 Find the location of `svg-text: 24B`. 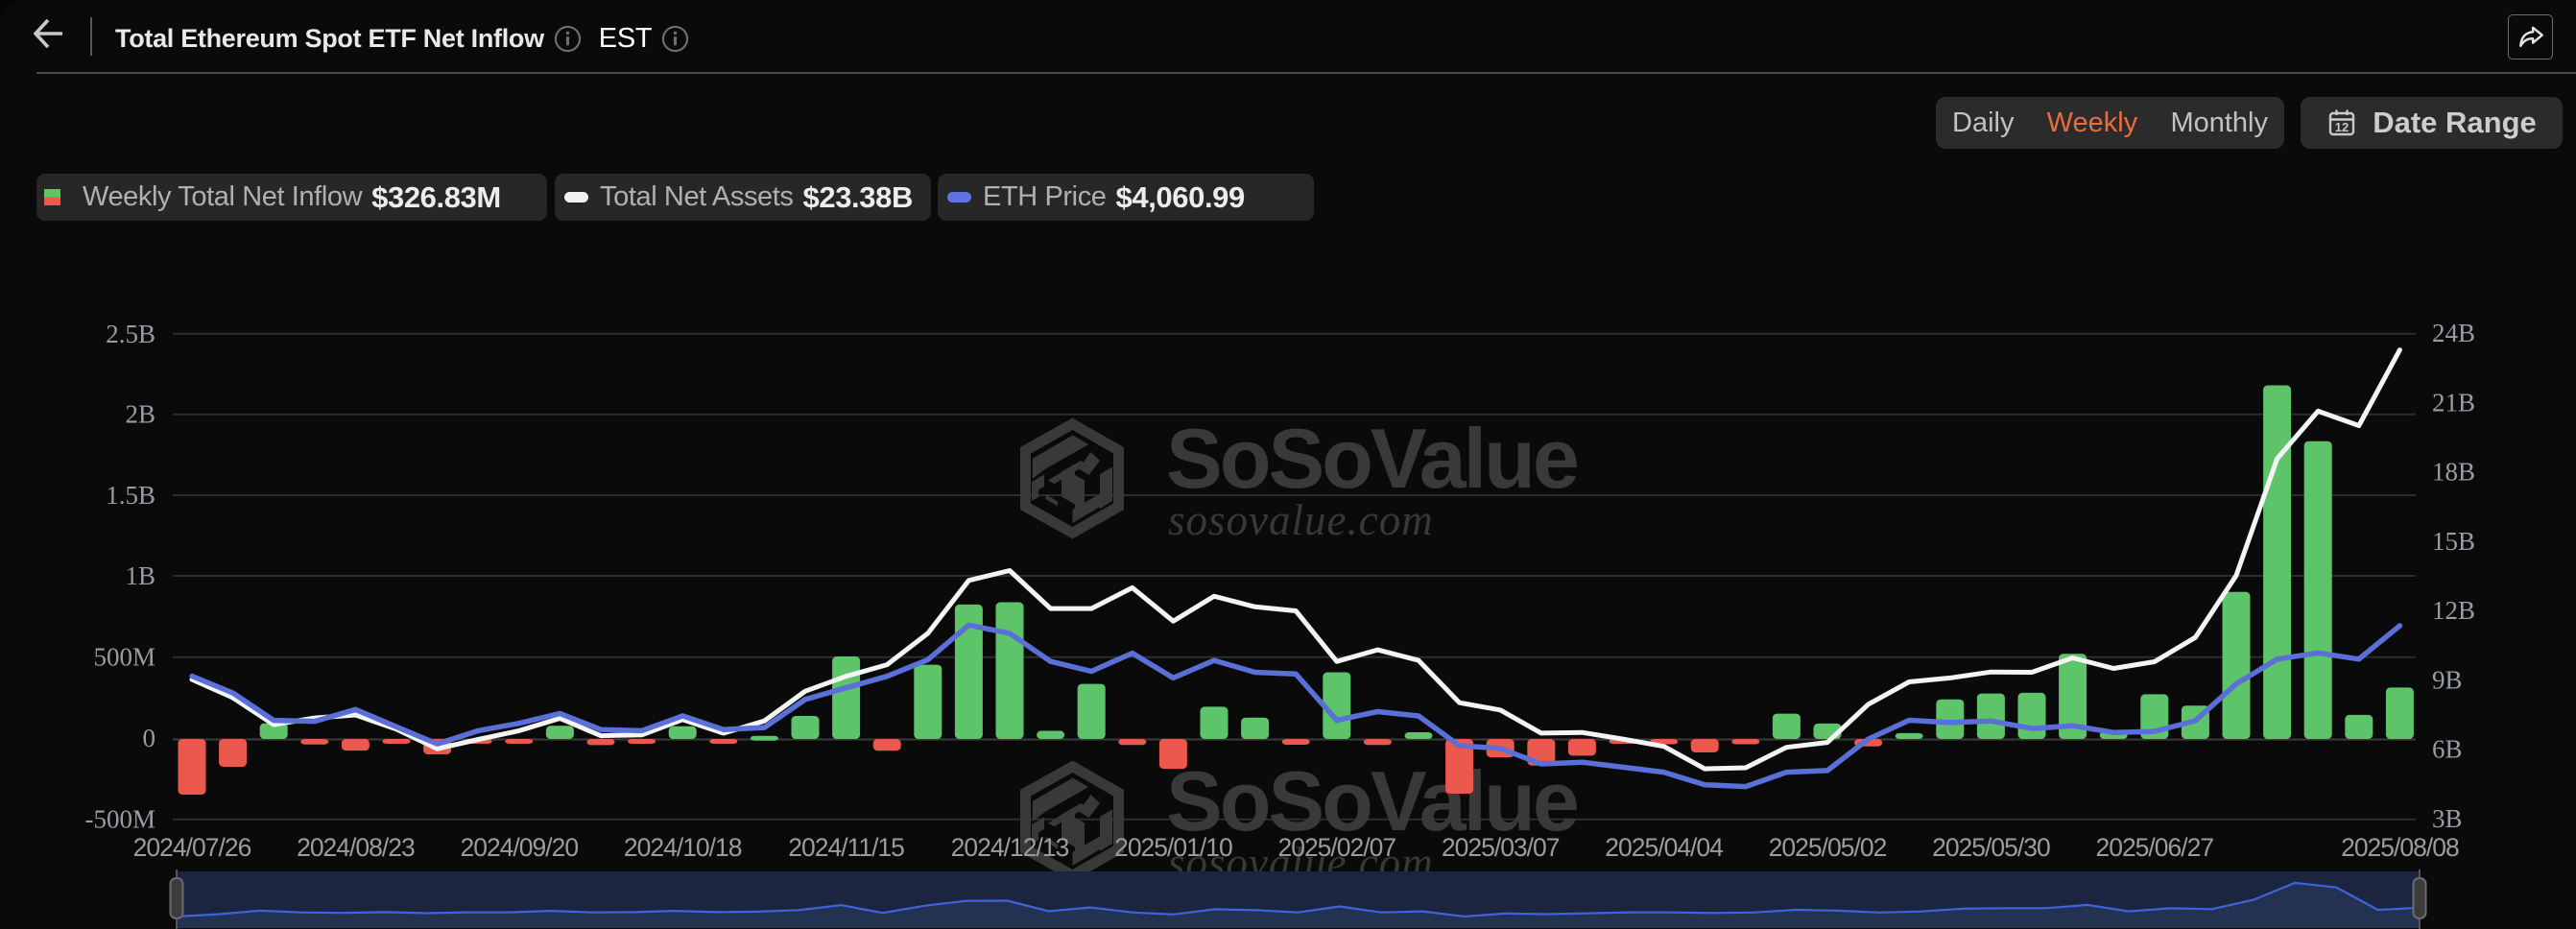

svg-text: 24B is located at coordinates (2453, 333).